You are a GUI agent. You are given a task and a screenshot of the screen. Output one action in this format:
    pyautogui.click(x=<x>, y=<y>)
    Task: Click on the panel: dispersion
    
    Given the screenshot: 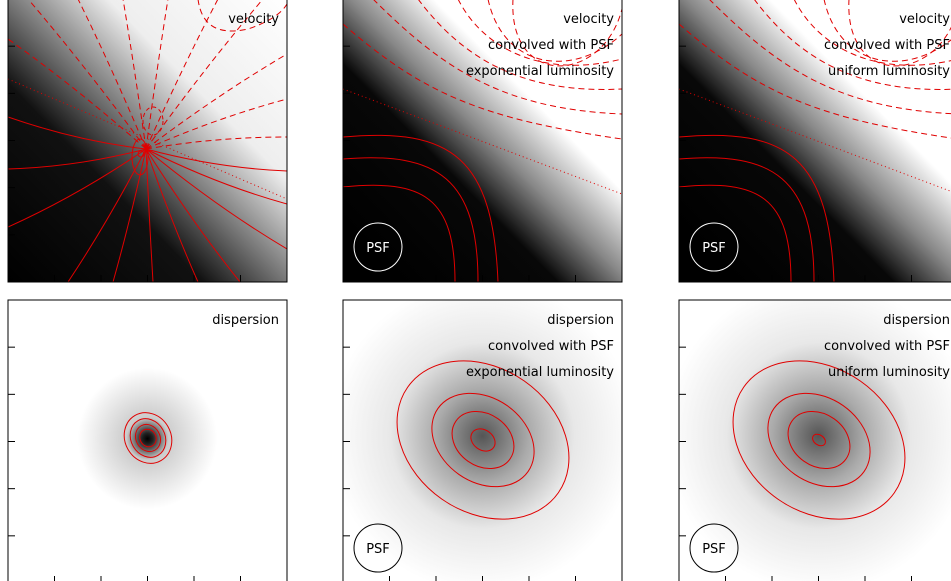 What is the action you would take?
    pyautogui.click(x=147, y=440)
    